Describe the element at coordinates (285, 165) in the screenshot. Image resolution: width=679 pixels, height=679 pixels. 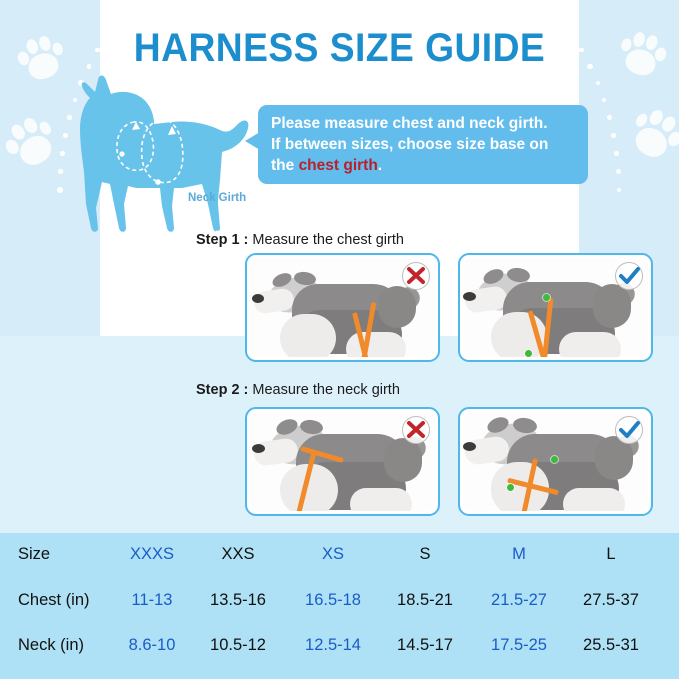
I see `bubble-line-3-pre: the` at that location.